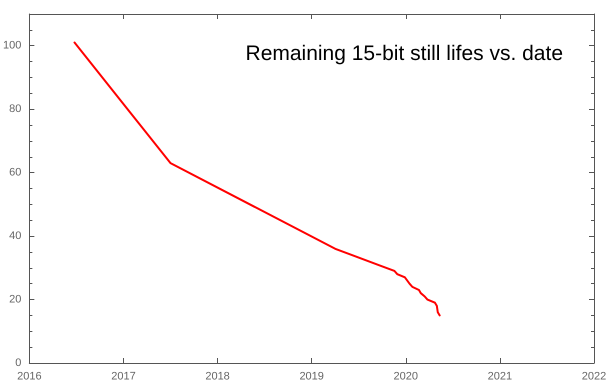 This screenshot has height=387, width=612. Describe the element at coordinates (123, 376) in the screenshot. I see `x-tick-label: 2017` at that location.